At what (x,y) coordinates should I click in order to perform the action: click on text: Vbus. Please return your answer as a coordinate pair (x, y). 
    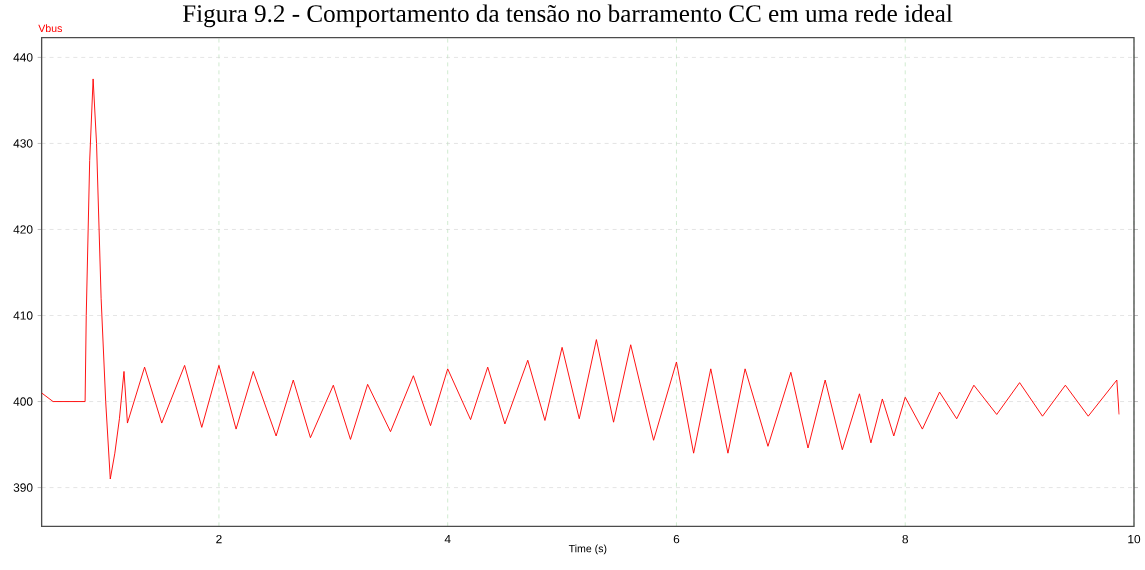
    Looking at the image, I should click on (50, 28).